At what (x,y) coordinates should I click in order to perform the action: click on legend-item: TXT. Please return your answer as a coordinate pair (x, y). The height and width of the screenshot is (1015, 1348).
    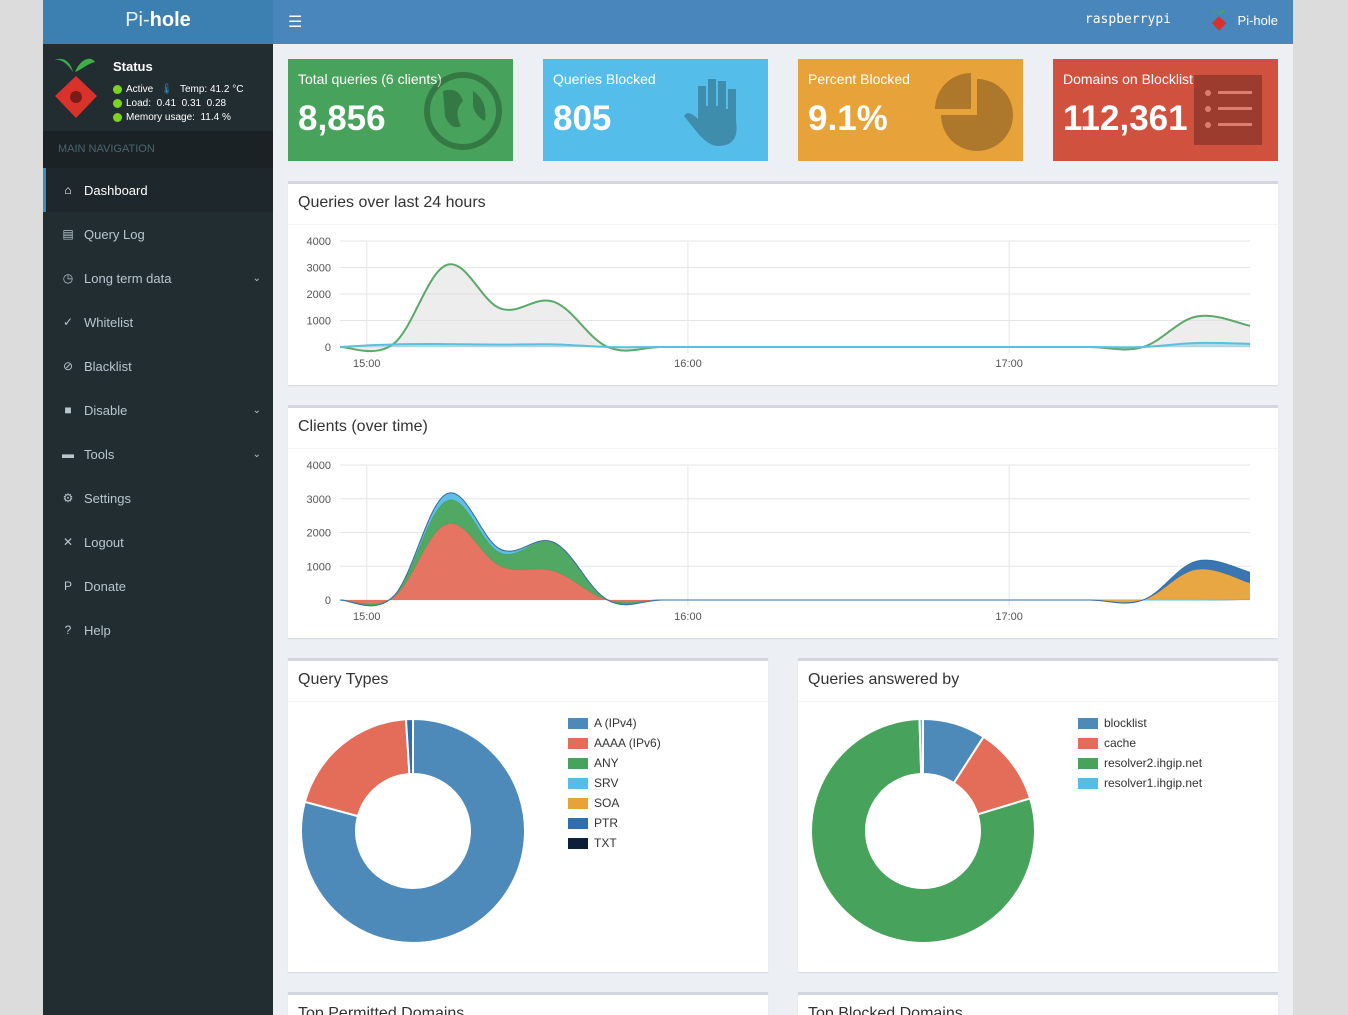
    Looking at the image, I should click on (614, 843).